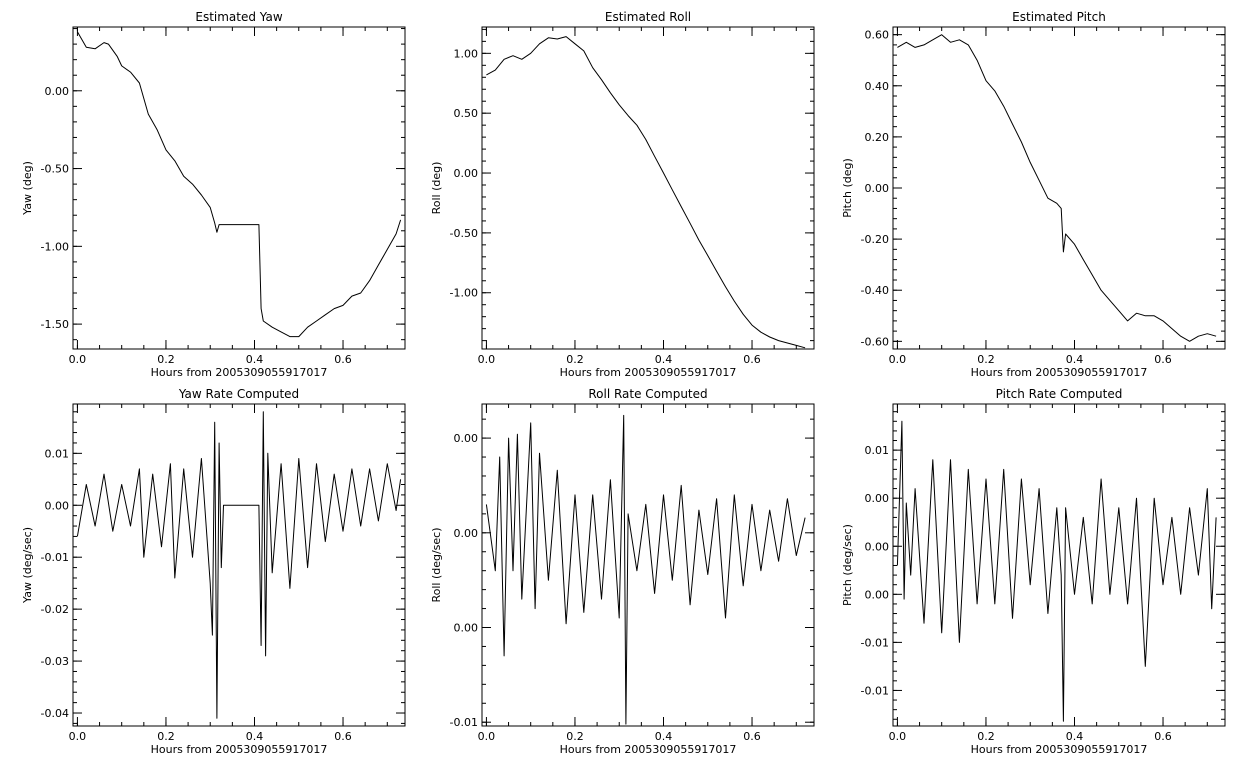 Image resolution: width=1250 pixels, height=775 pixels. I want to click on pitch_rate-x-tick-label: 0.4, so click(1075, 736).